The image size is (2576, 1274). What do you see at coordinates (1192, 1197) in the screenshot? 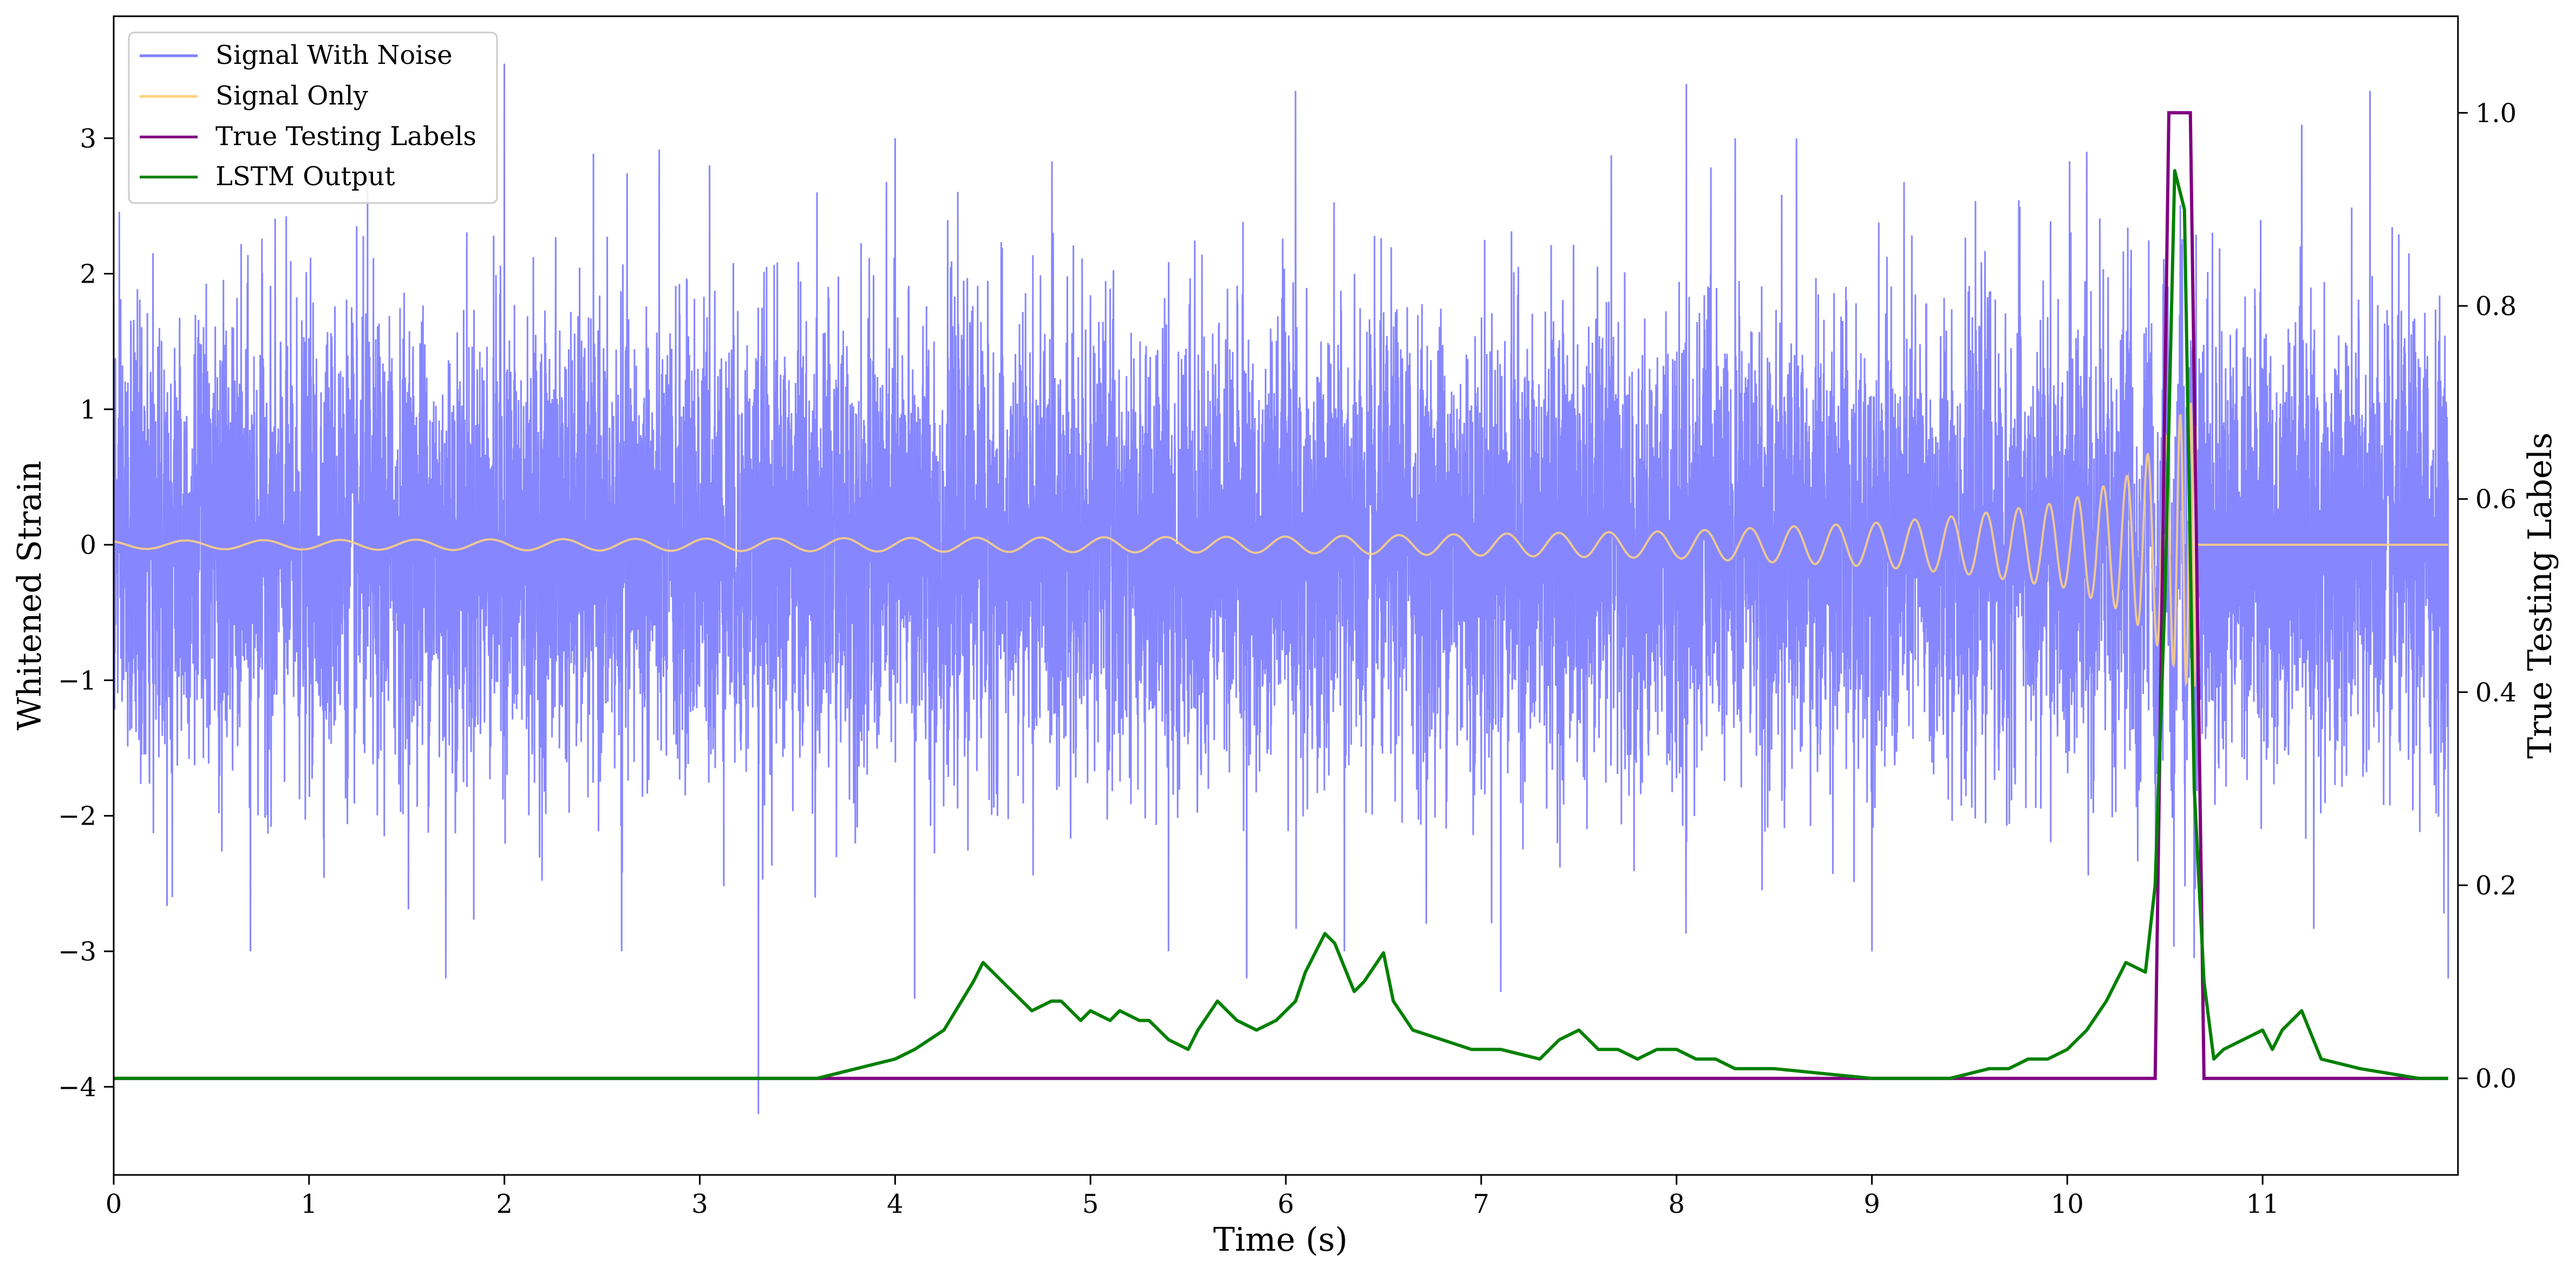
I see `x-axis-ticks: 0 1 2 3 4 5 6 7 8 9 10 11` at bounding box center [1192, 1197].